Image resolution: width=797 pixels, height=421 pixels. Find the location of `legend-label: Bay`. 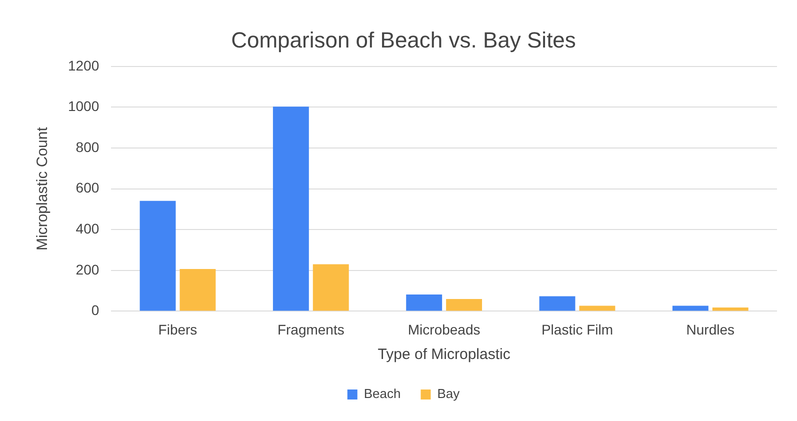

legend-label: Bay is located at coordinates (448, 394).